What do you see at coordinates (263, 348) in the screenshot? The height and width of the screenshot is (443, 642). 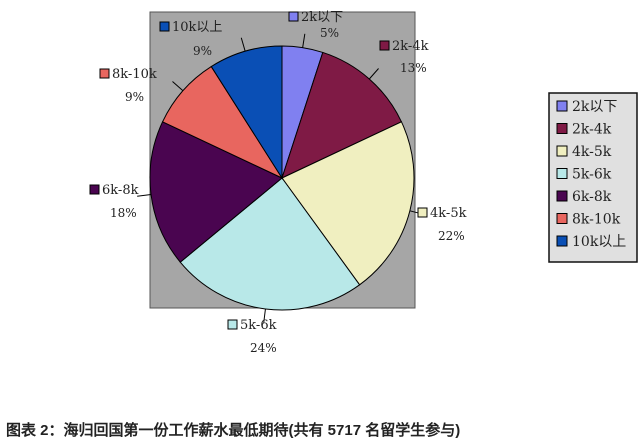 I see `slice-percent-label: 24%` at bounding box center [263, 348].